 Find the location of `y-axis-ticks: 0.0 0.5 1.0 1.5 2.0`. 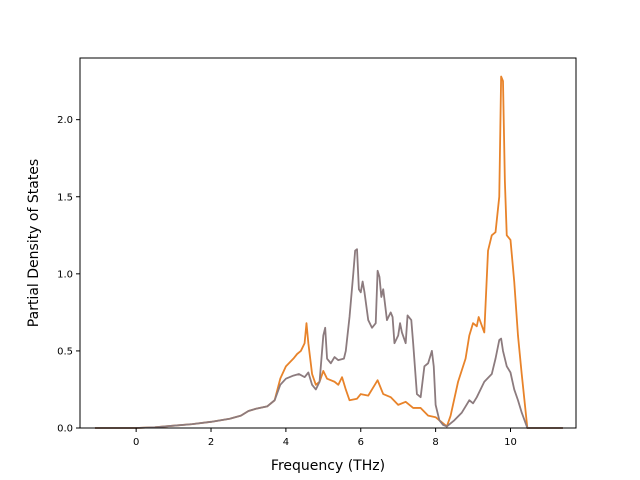

y-axis-ticks: 0.0 0.5 1.0 1.5 2.0 is located at coordinates (68, 275).